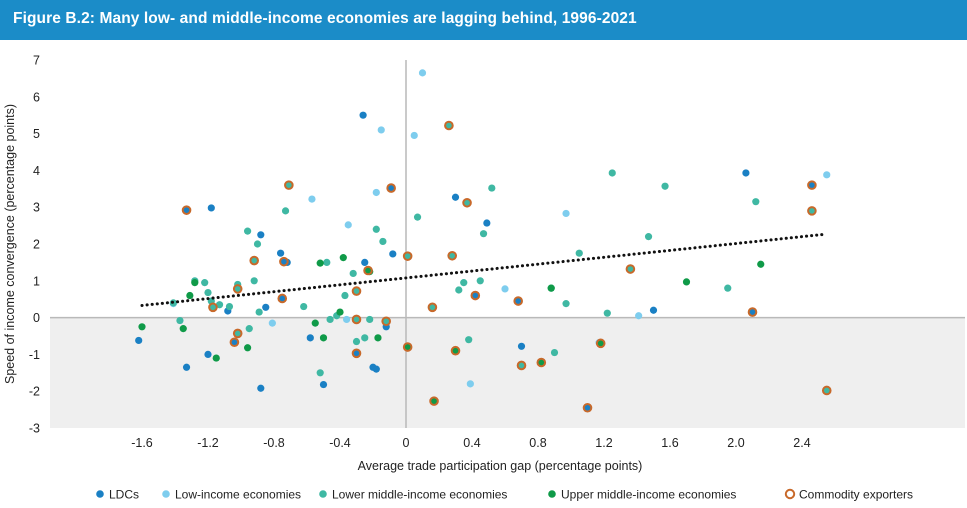 The height and width of the screenshot is (508, 967). What do you see at coordinates (36, 134) in the screenshot?
I see `y-tick-label: 5` at bounding box center [36, 134].